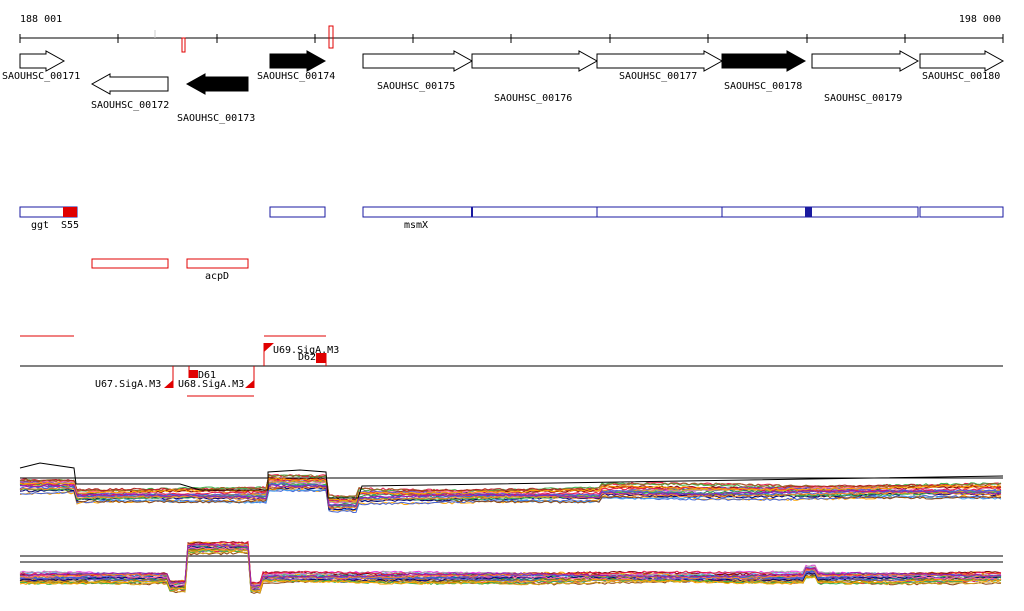 This screenshot has width=1024, height=611. What do you see at coordinates (217, 263) in the screenshot?
I see `feature-acpd` at bounding box center [217, 263].